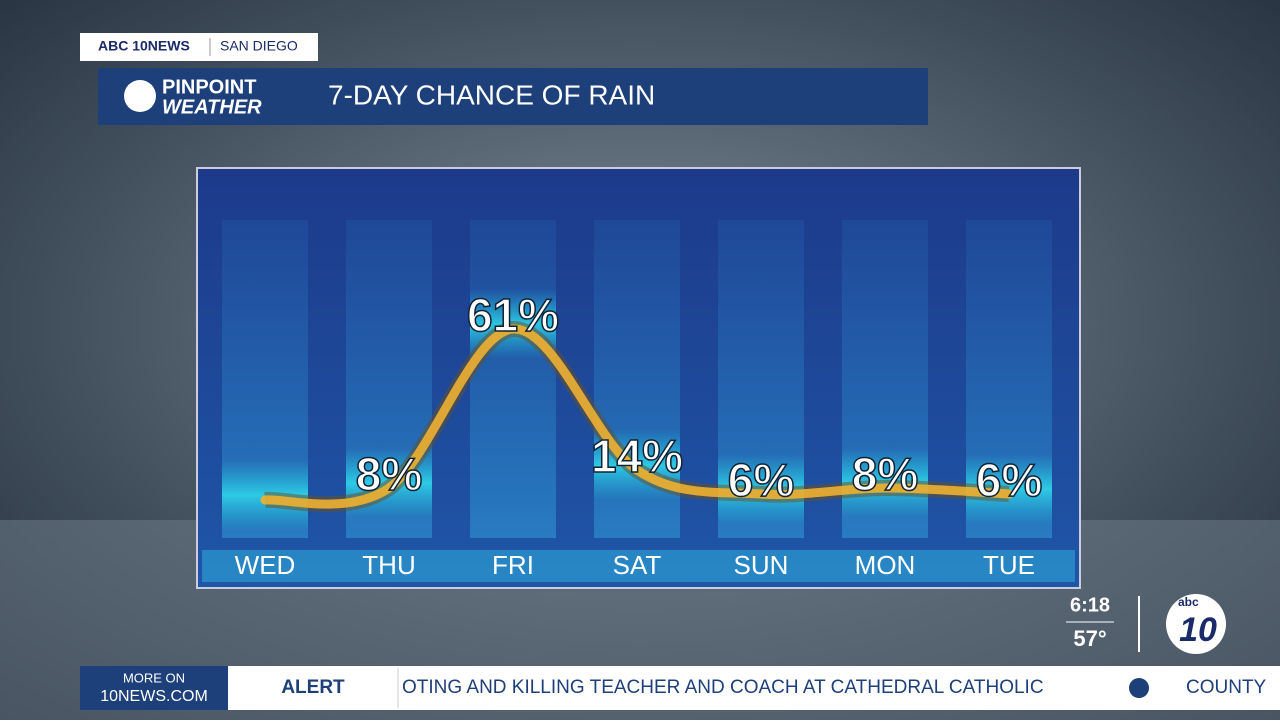  I want to click on time: 6:18, so click(1090, 605).